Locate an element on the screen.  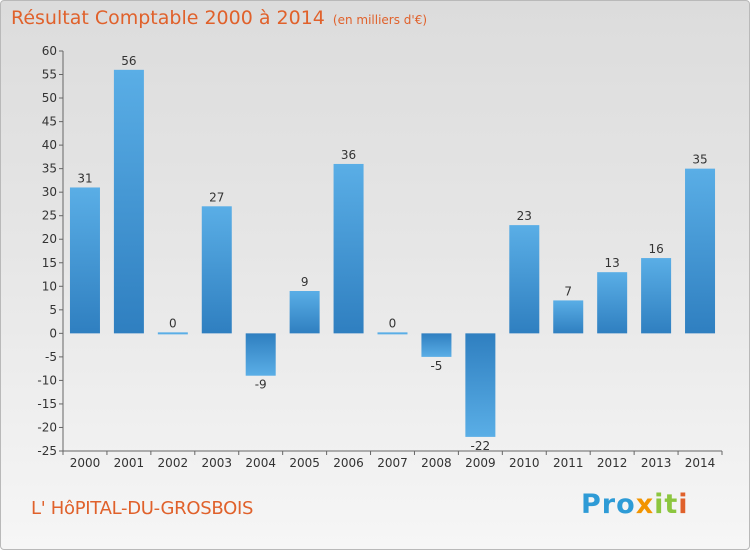
logo-letter: P is located at coordinates (591, 504).